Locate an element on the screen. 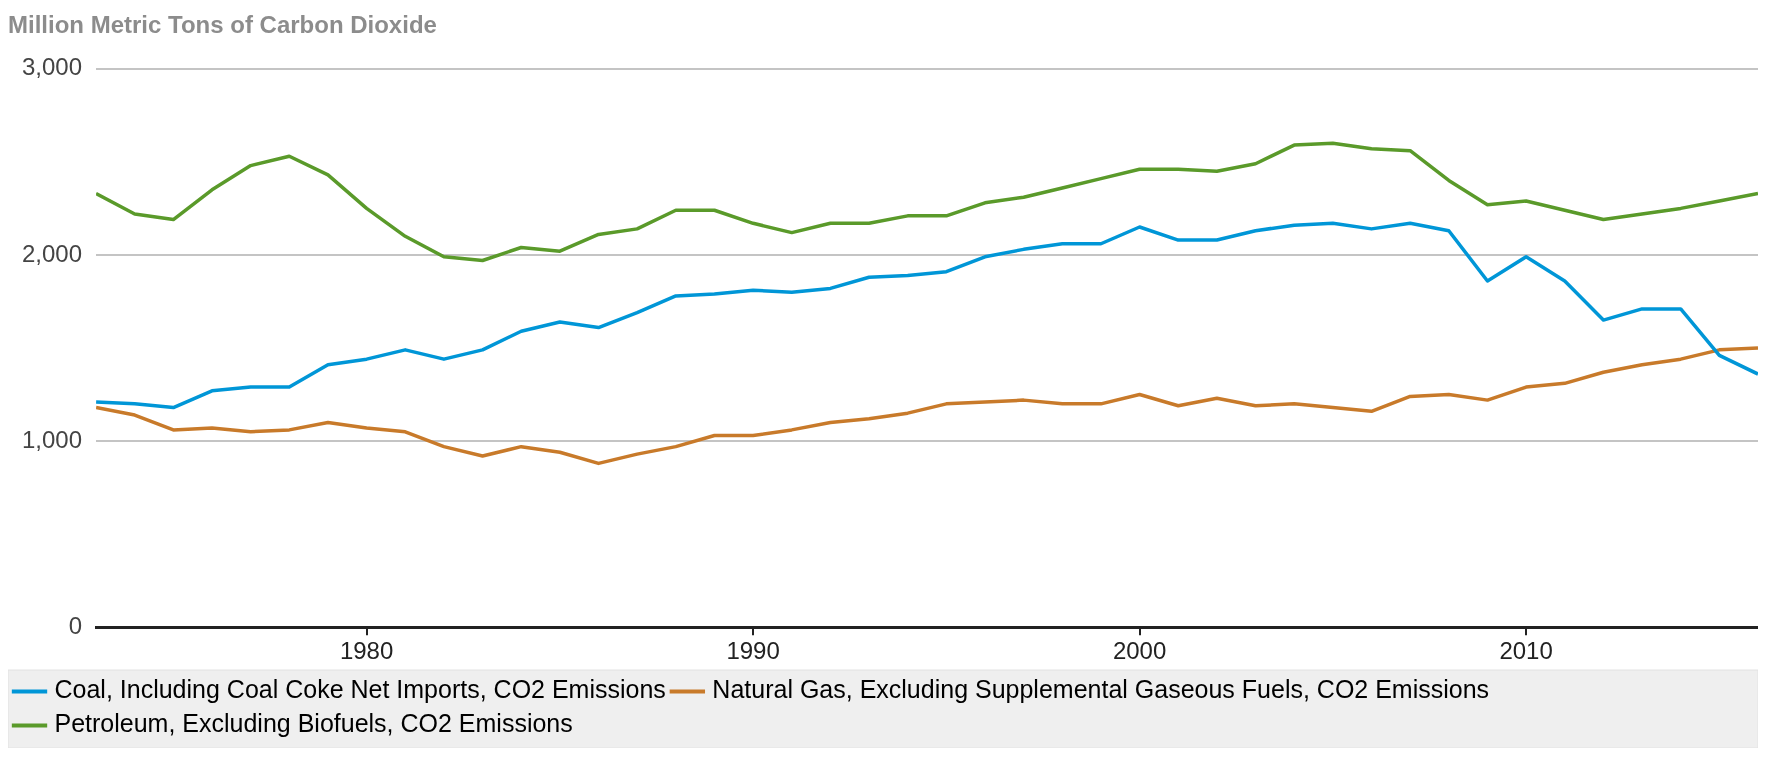 Image resolution: width=1768 pixels, height=760 pixels. chart-title: Million Metric Tons of Carbon Dioxide is located at coordinates (222, 25).